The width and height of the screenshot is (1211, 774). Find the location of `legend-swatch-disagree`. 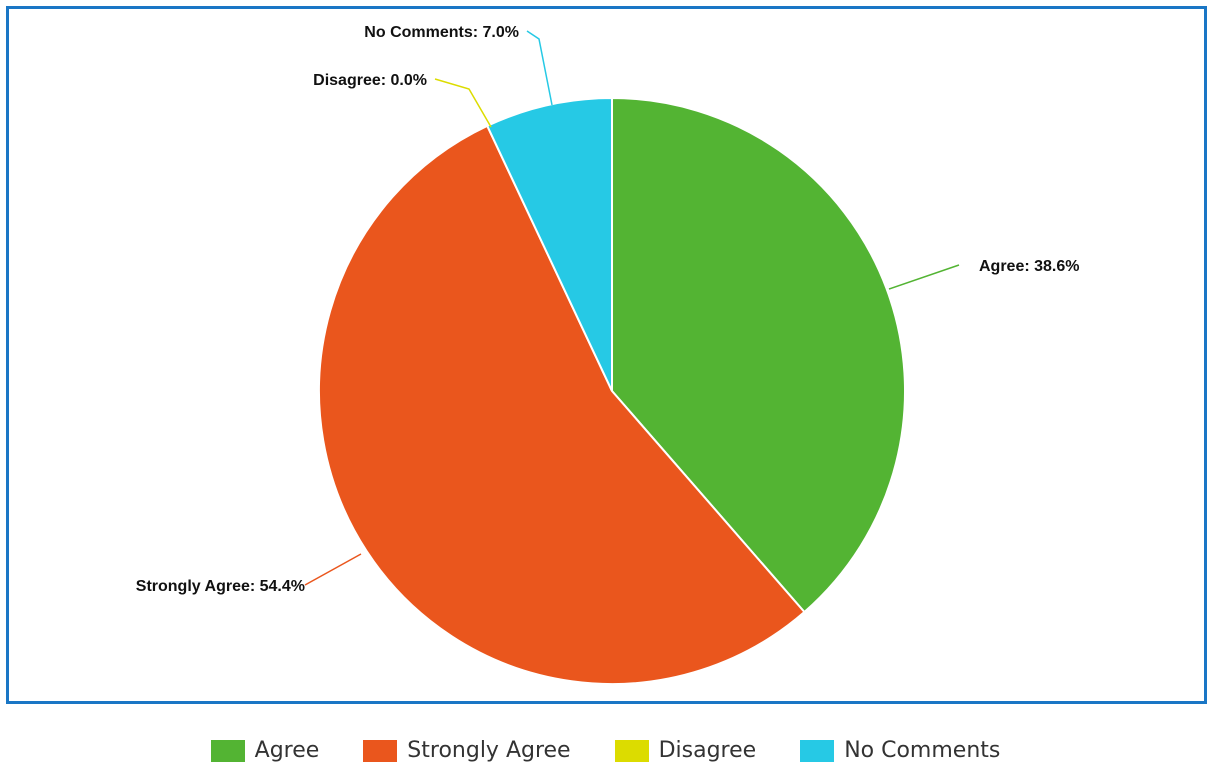

legend-swatch-disagree is located at coordinates (631, 750).